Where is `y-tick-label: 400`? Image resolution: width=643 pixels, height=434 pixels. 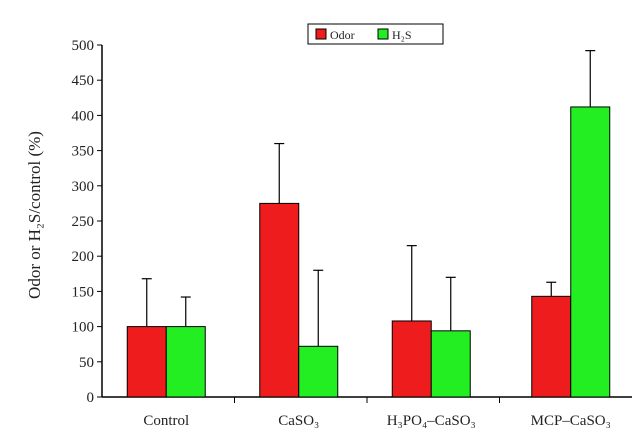 y-tick-label: 400 is located at coordinates (83, 116).